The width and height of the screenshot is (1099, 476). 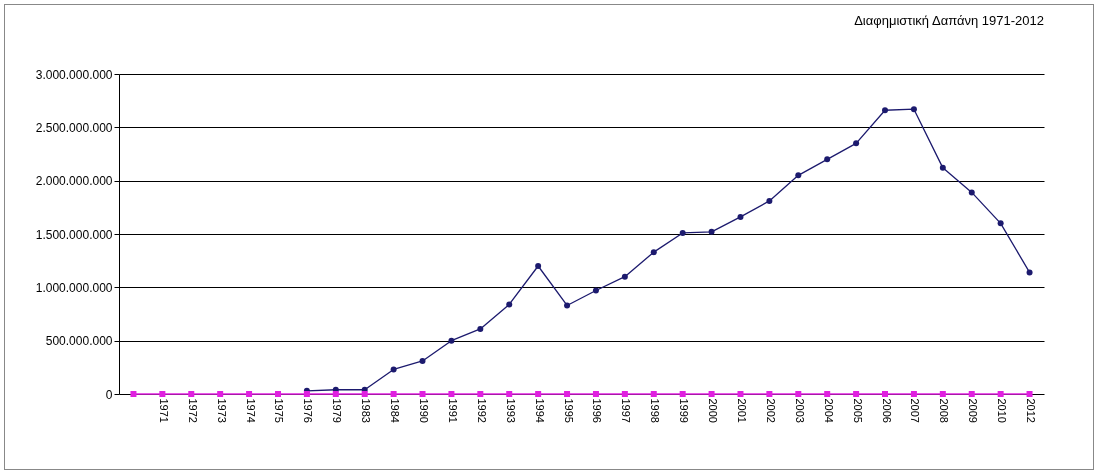 What do you see at coordinates (74, 287) in the screenshot?
I see `y-tick-label: 1.000.000.000` at bounding box center [74, 287].